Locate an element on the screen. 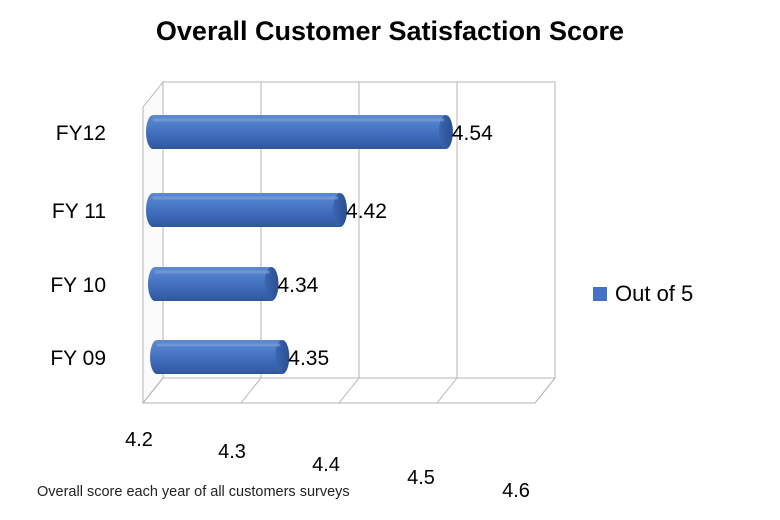  chart-title: Overall Customer Satisfaction Score is located at coordinates (390, 31).